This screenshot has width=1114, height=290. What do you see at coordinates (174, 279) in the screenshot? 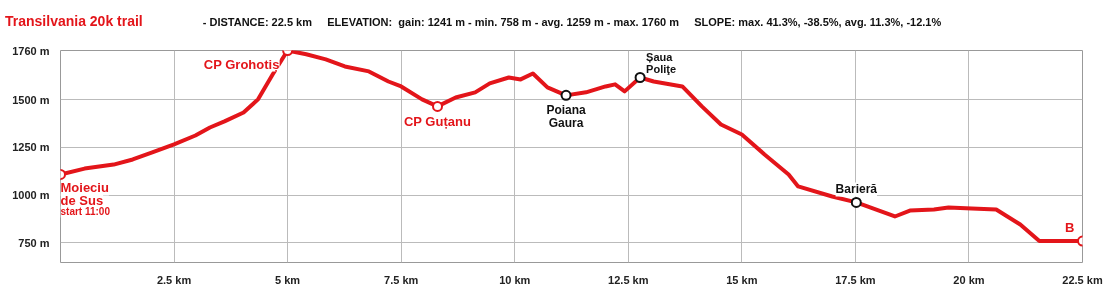
I see `x-tick-label: 2.5 km` at bounding box center [174, 279].